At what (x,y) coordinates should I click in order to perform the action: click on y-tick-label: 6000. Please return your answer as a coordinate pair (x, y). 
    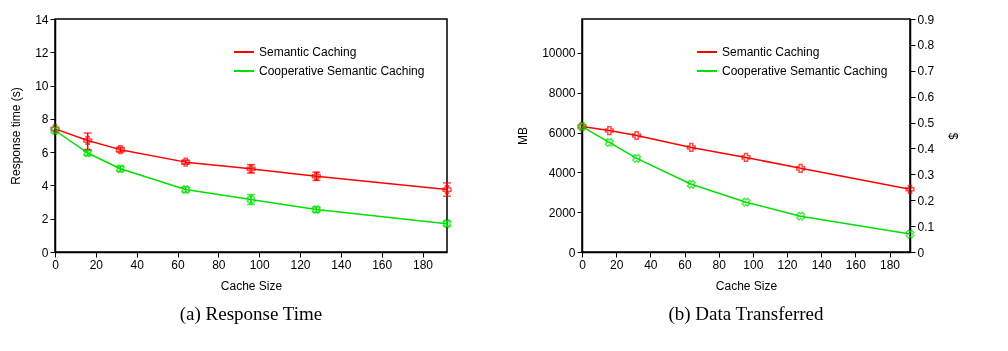
    Looking at the image, I should click on (562, 133).